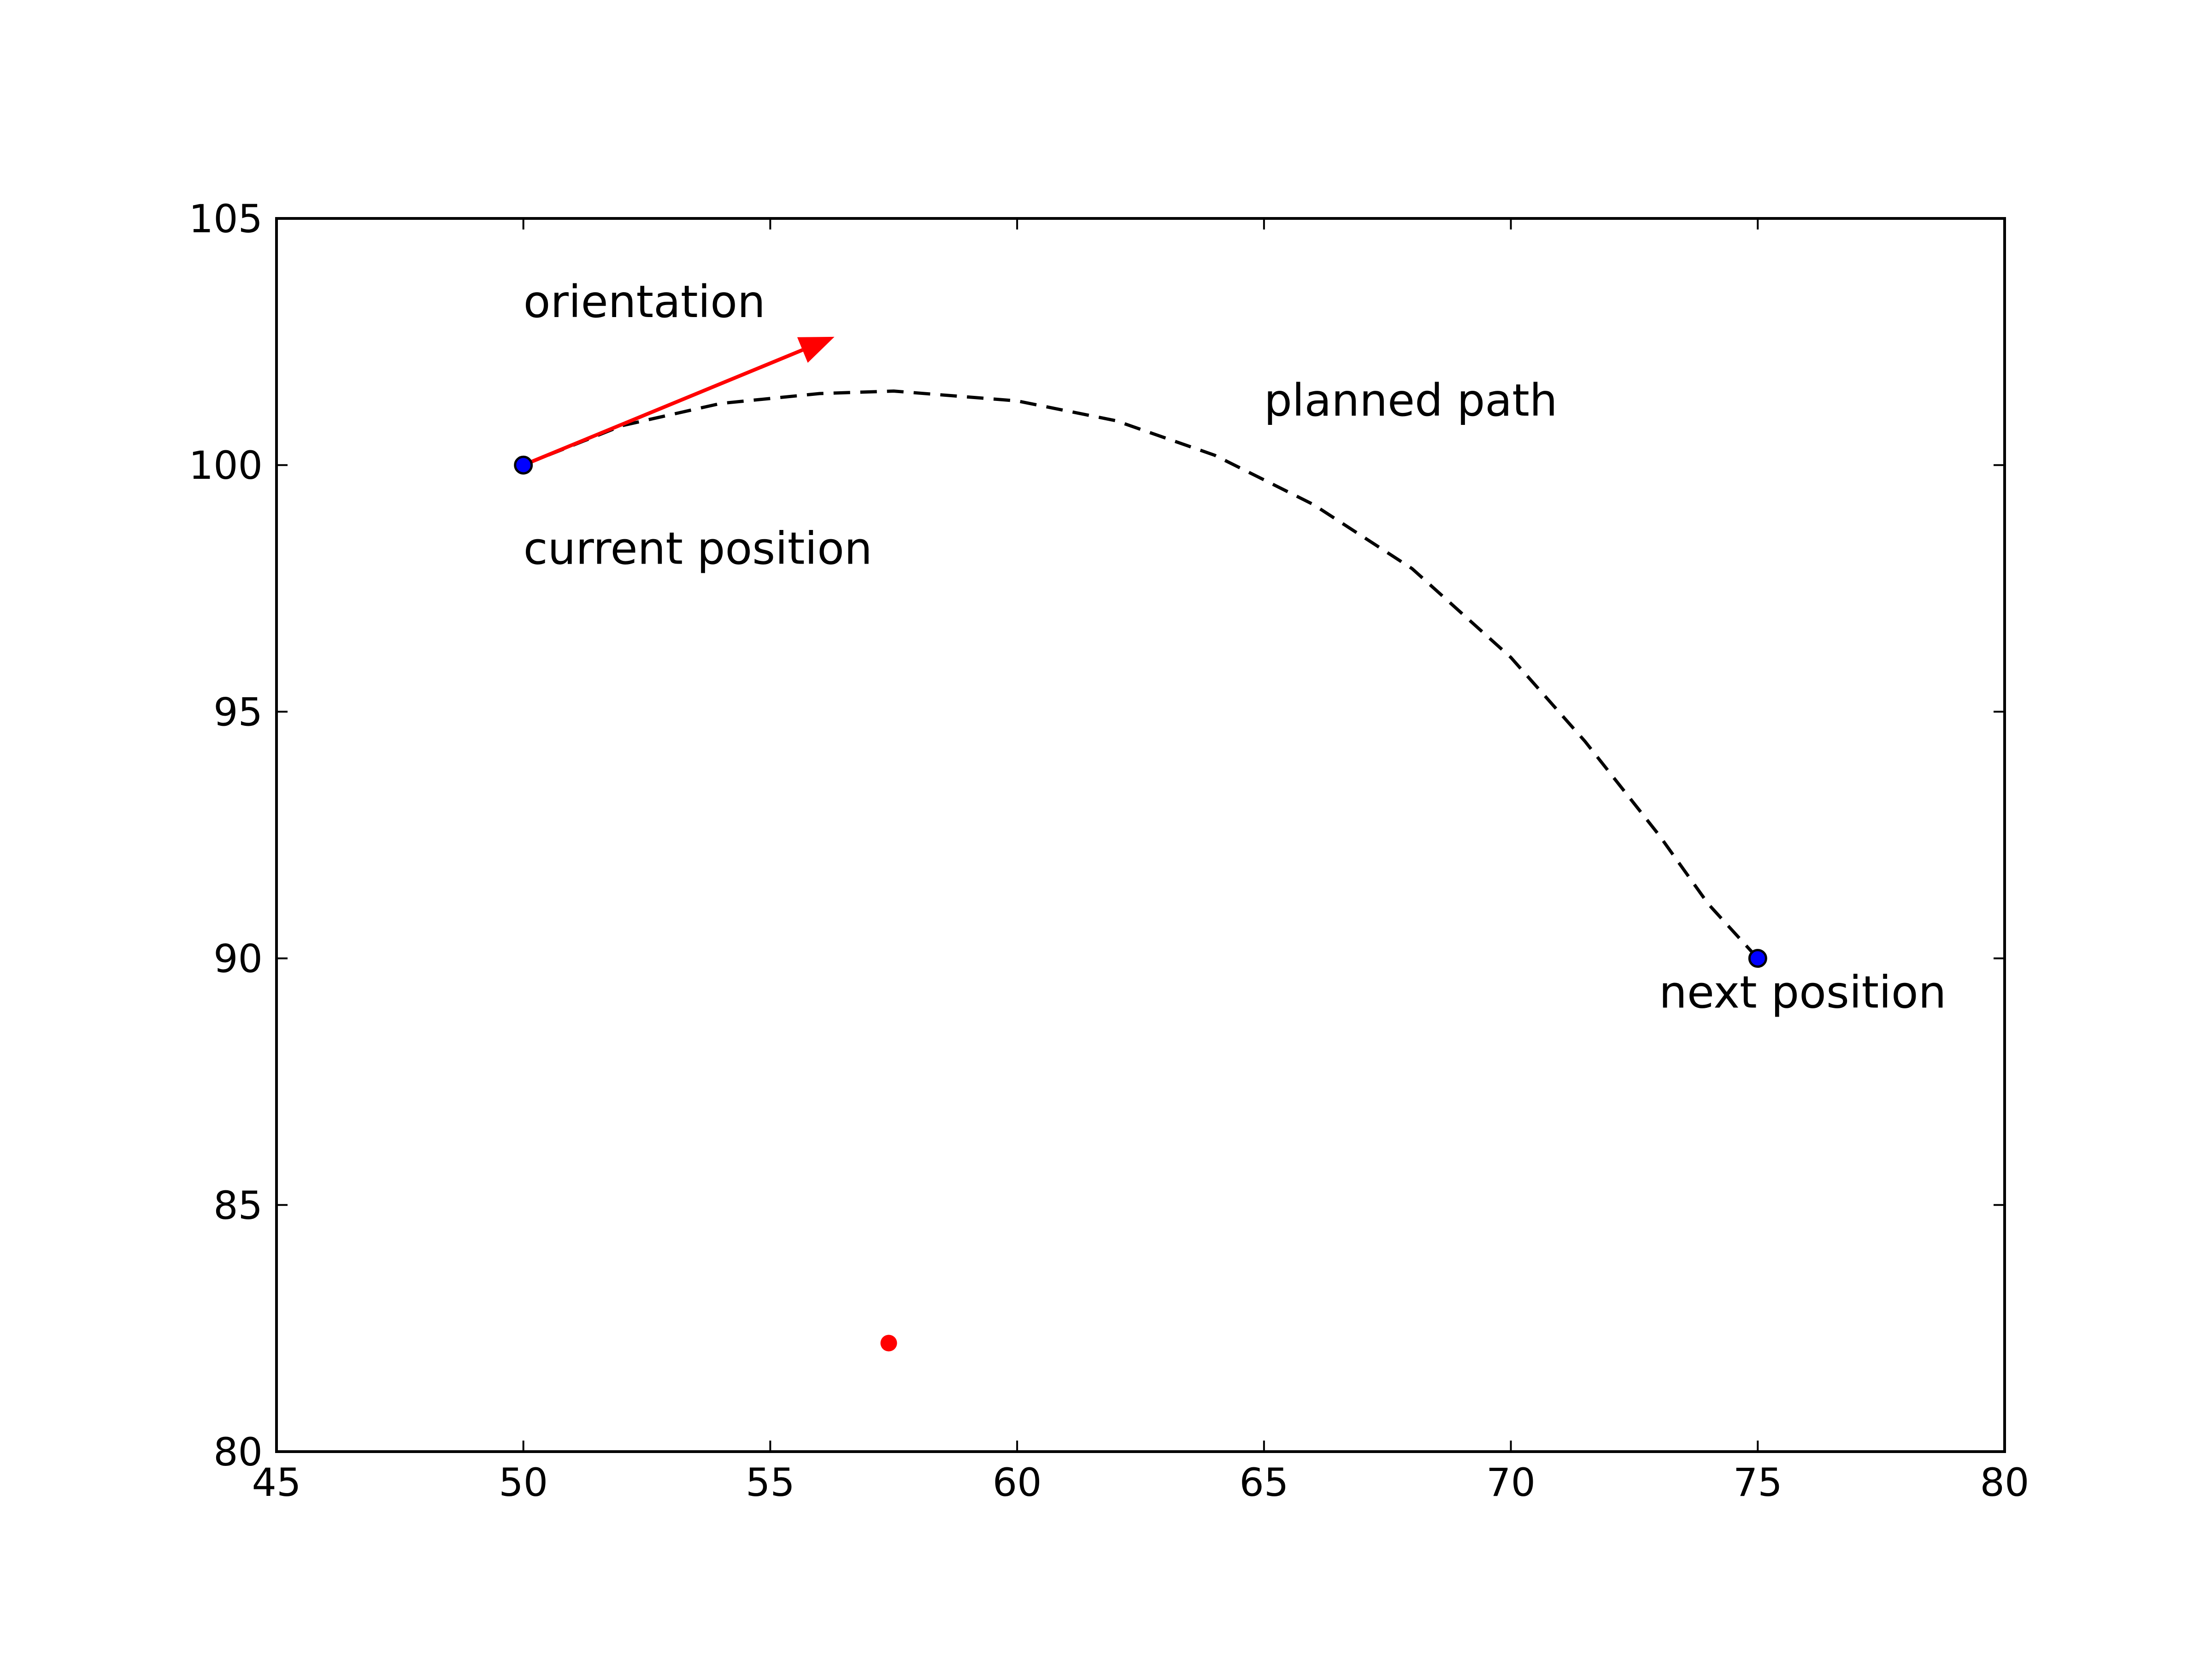 The width and height of the screenshot is (2212, 1659). I want to click on y-tick-label: 80, so click(238, 1452).